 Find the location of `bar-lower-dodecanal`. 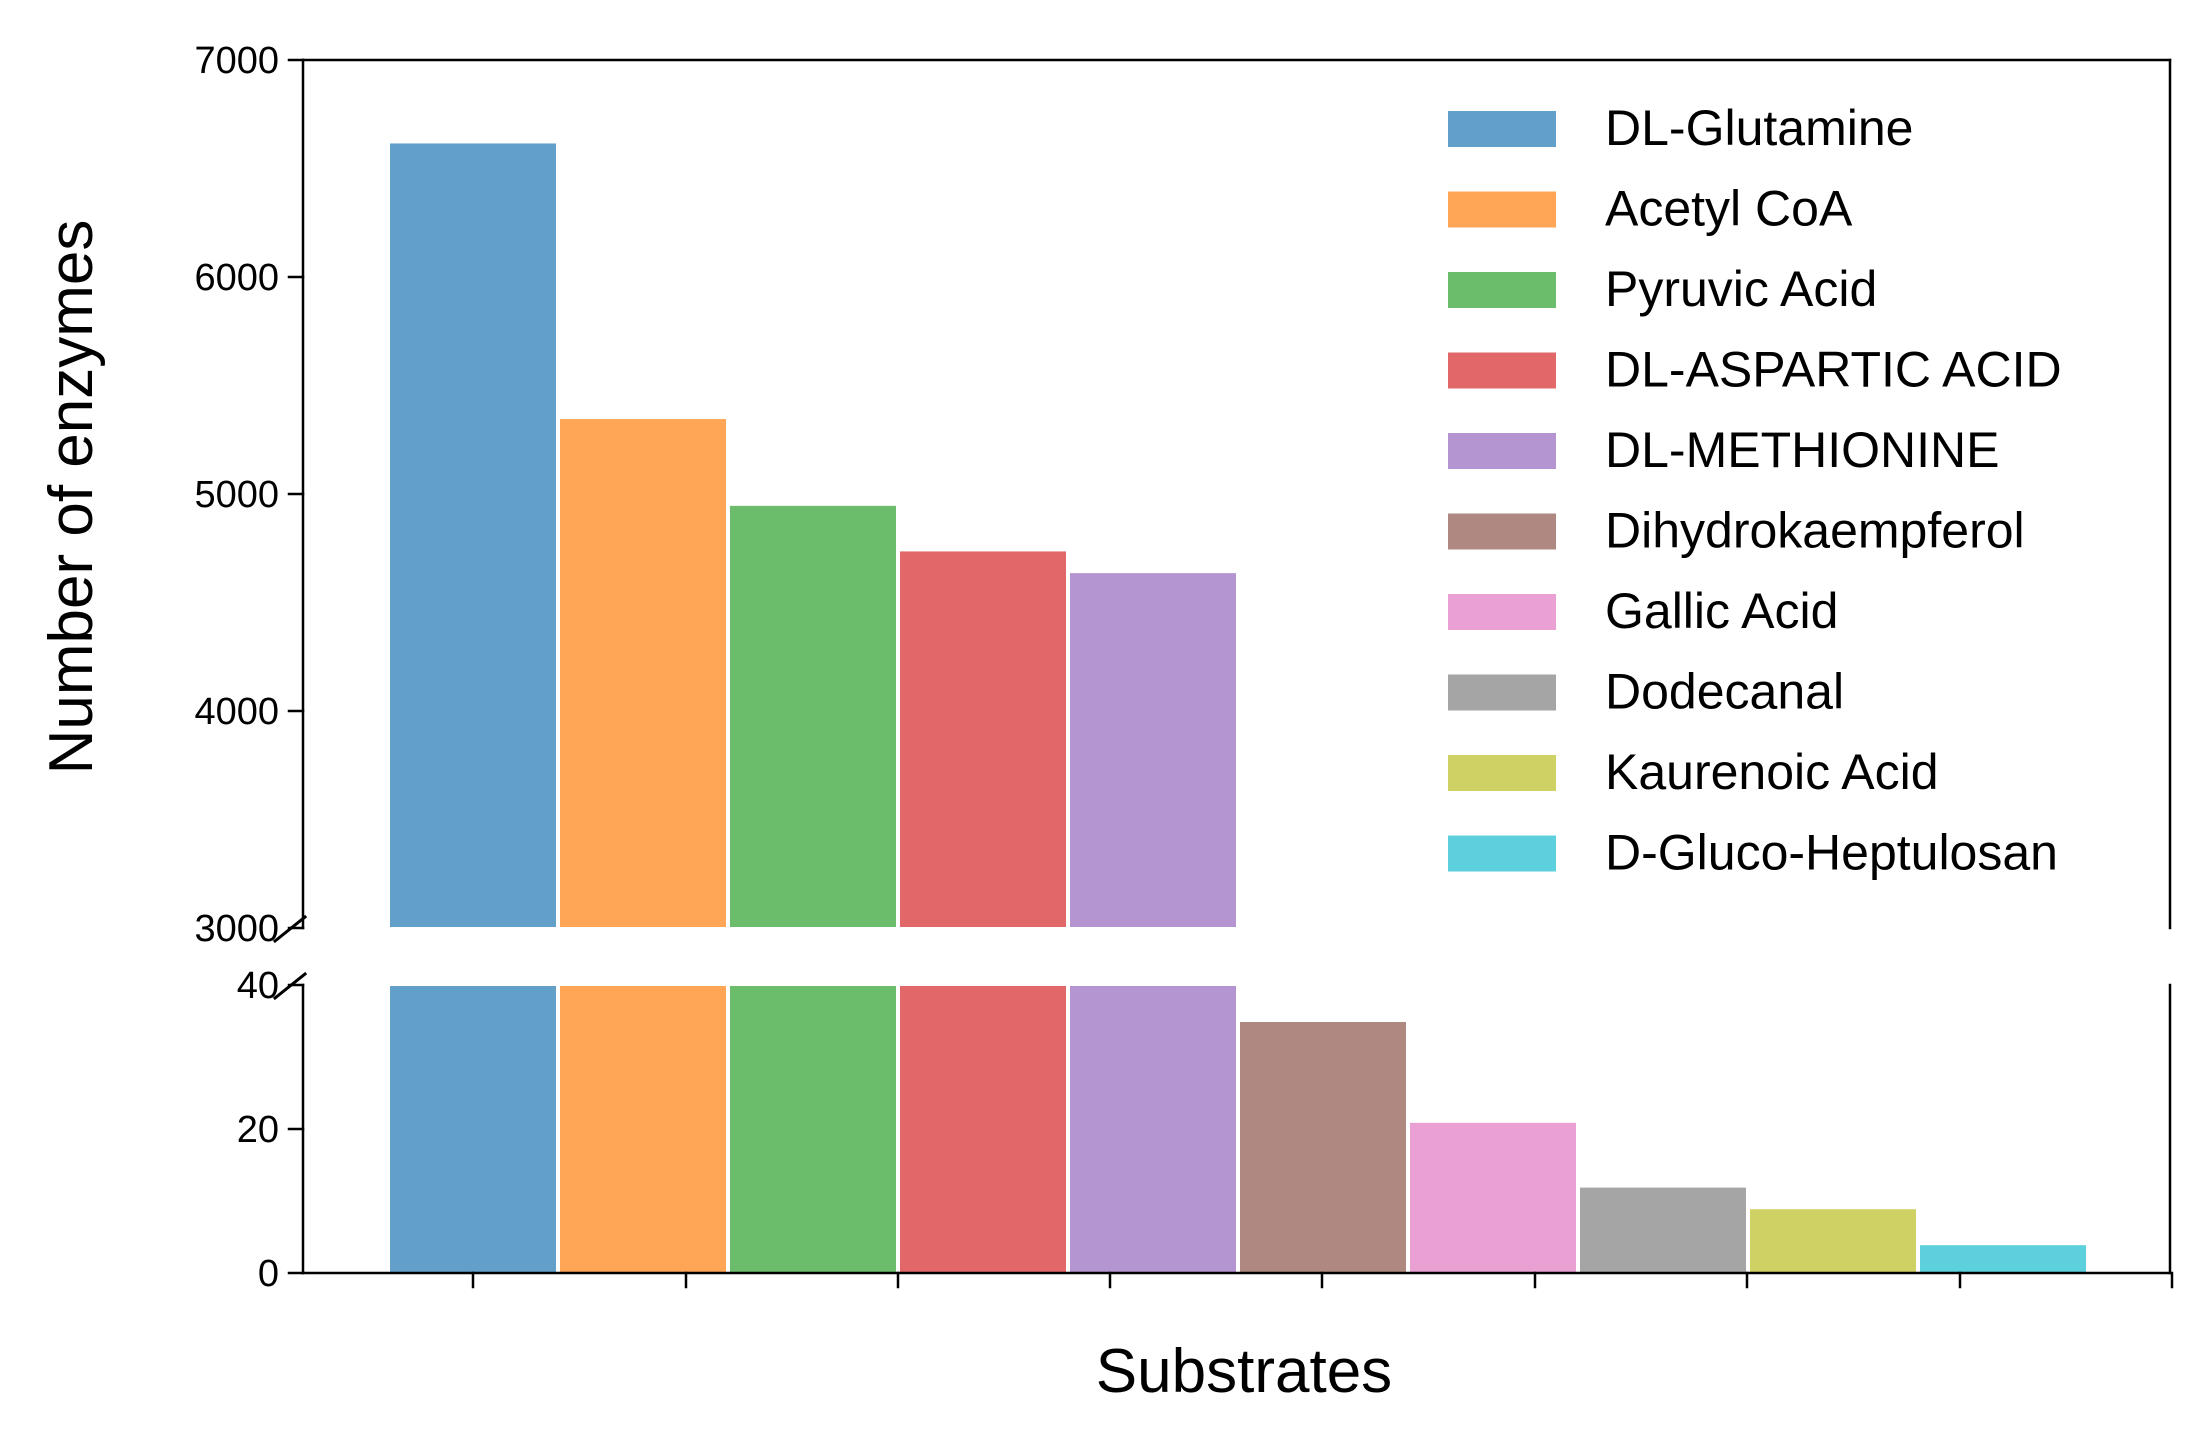

bar-lower-dodecanal is located at coordinates (1663, 1229).